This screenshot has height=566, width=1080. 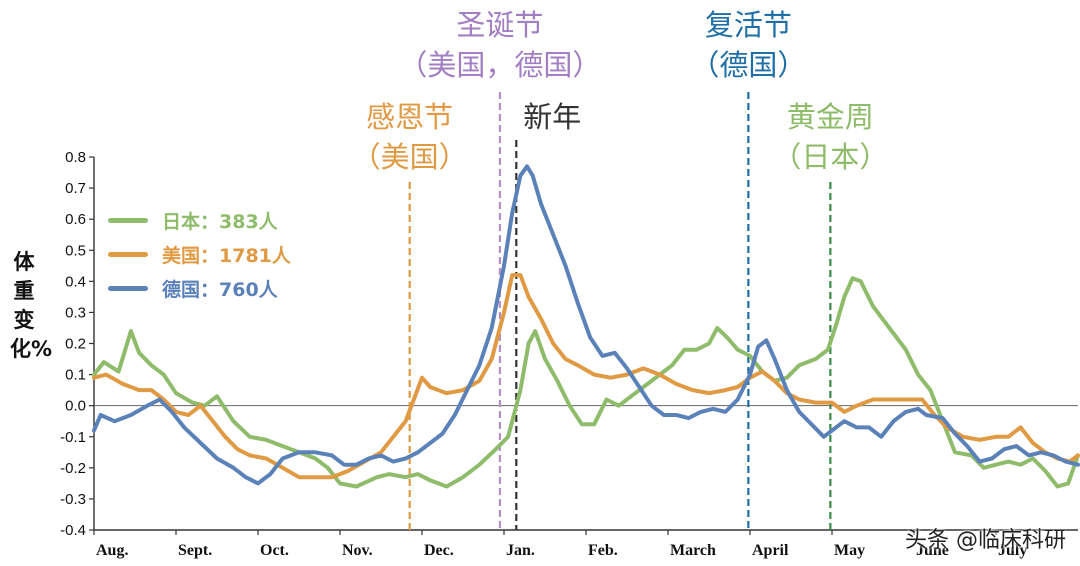 I want to click on y-tick-label: 0.4, so click(x=75, y=281).